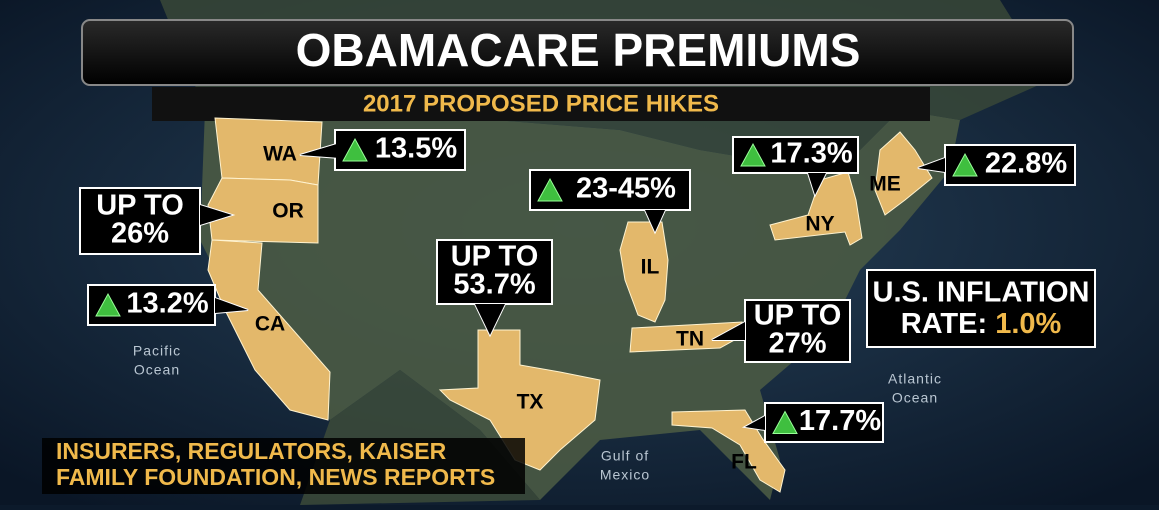 The height and width of the screenshot is (510, 1159). Describe the element at coordinates (140, 234) in the screenshot. I see `callout-text: 26%` at that location.